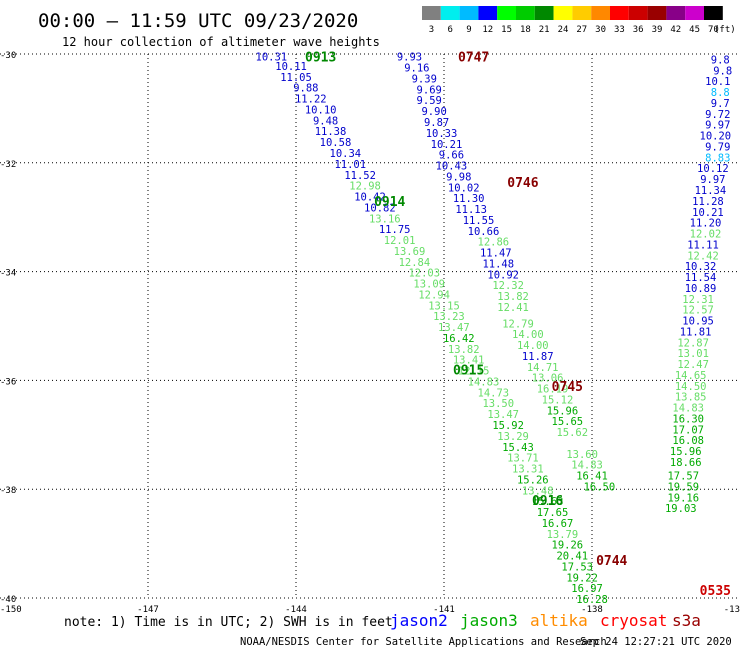 The width and height of the screenshot is (740, 650). I want to click on wave-height-value: 13.29, so click(513, 437).